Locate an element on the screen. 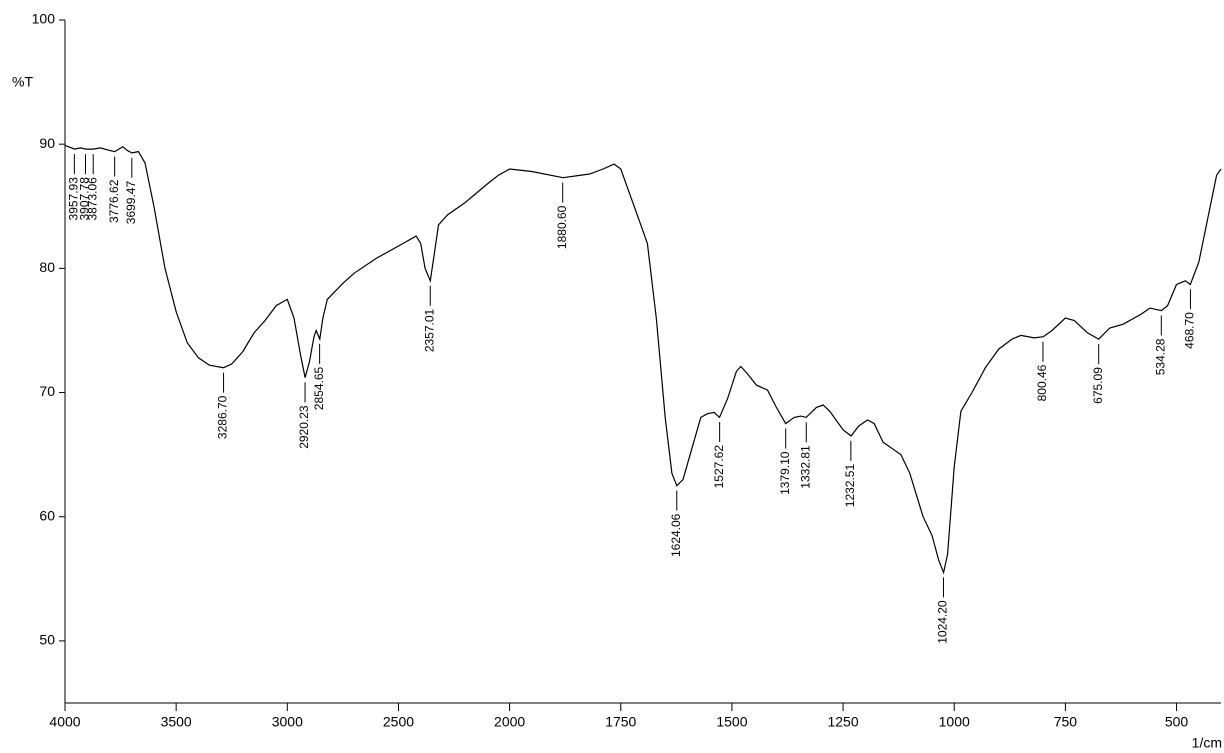 This screenshot has height=753, width=1224. peak-label: 3699.47 is located at coordinates (131, 203).